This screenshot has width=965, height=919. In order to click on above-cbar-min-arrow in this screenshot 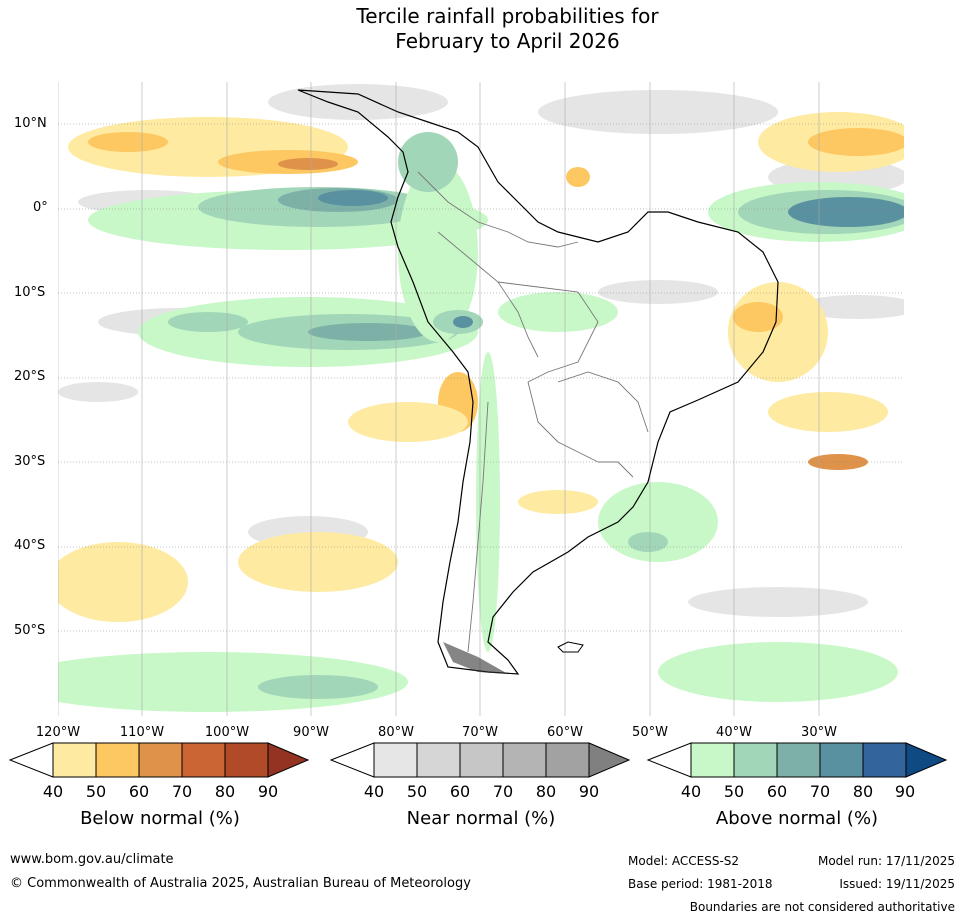, I will do `click(669, 760)`.